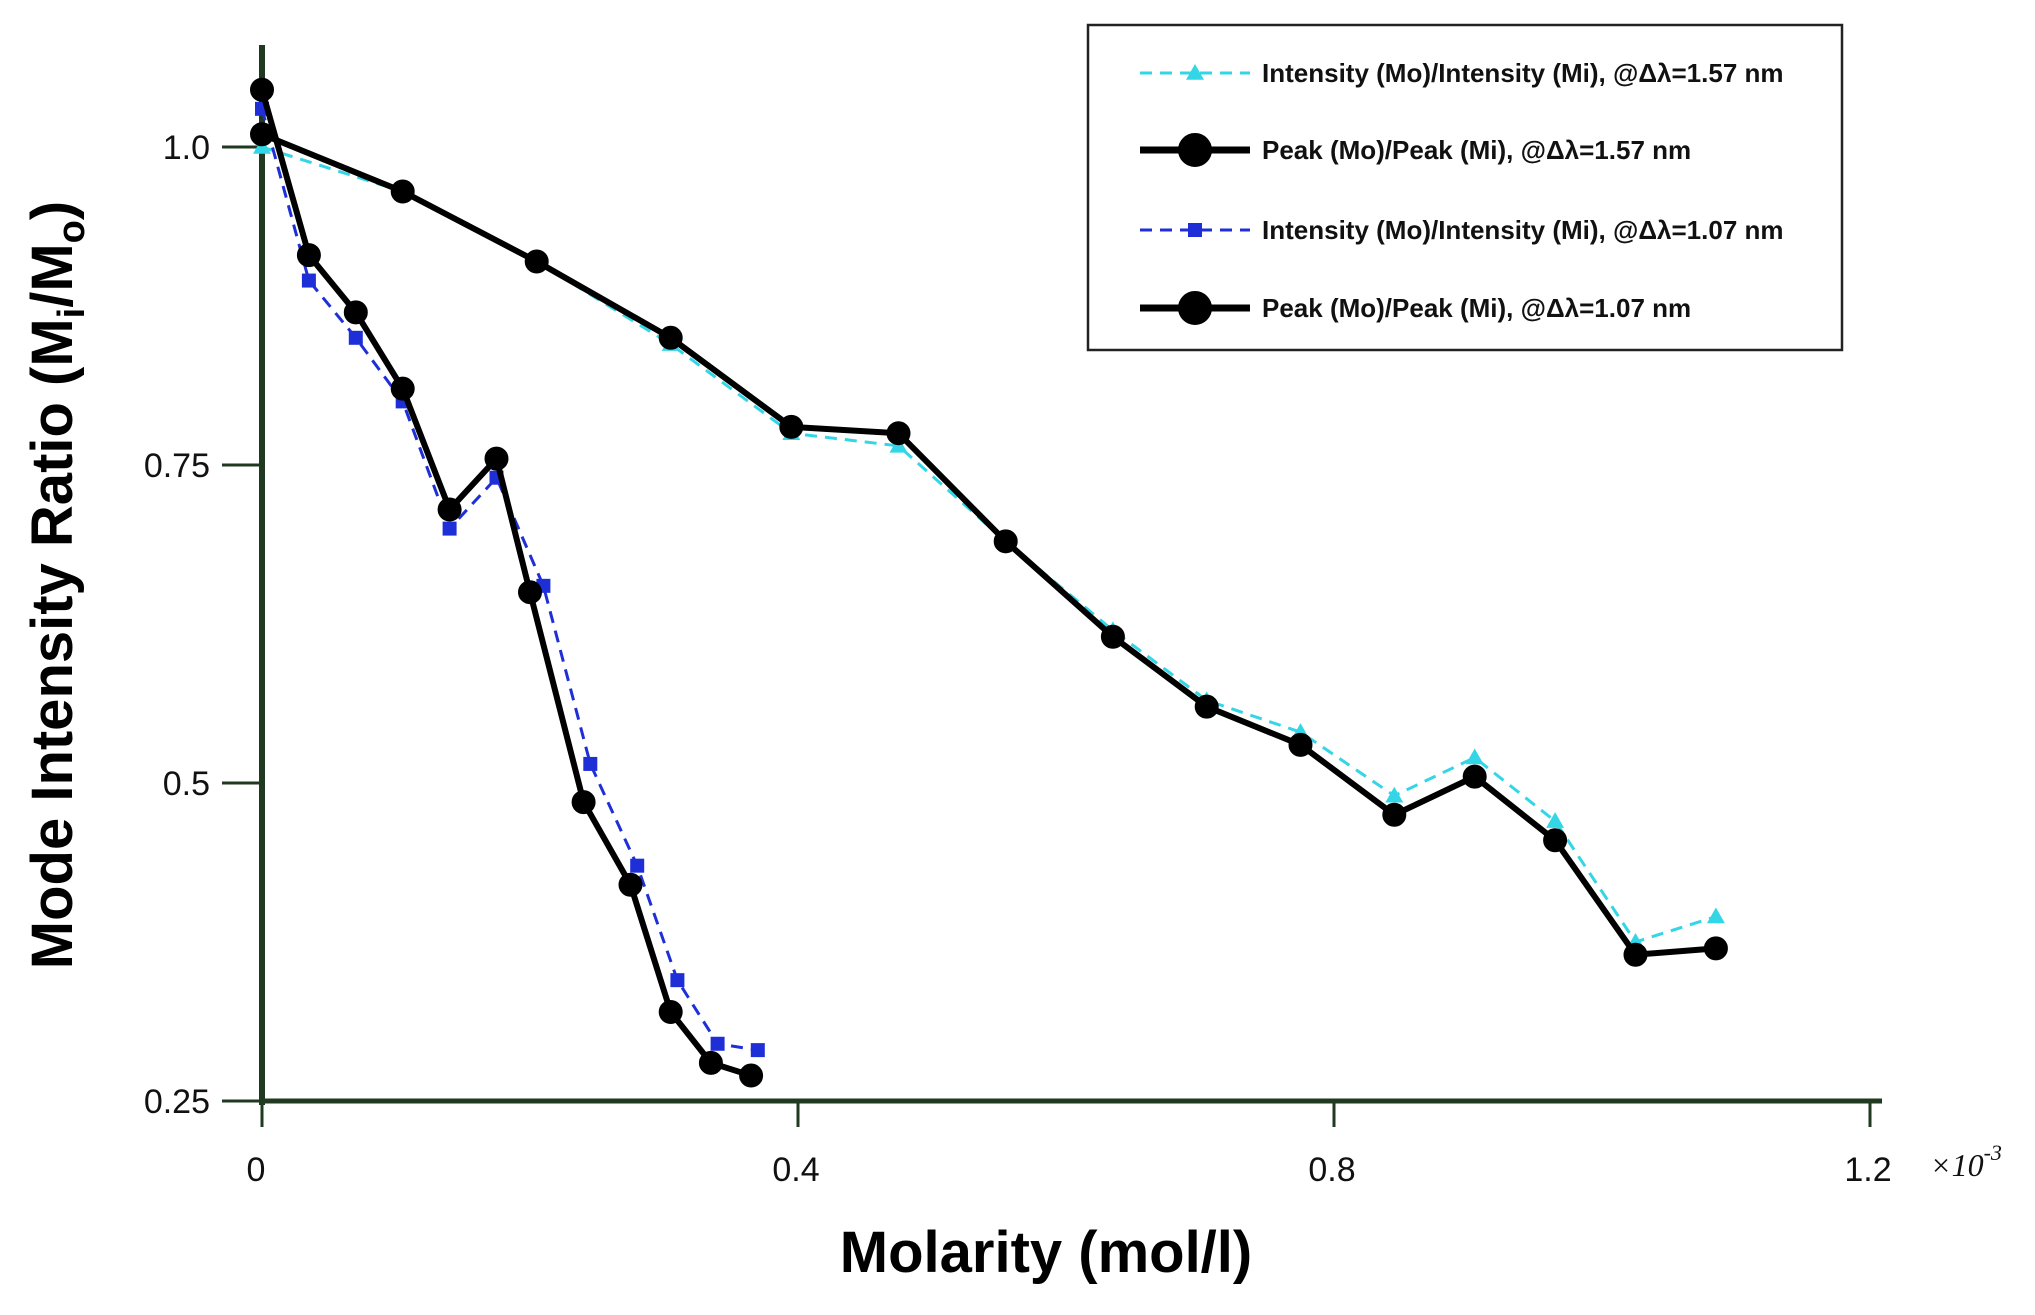  Describe the element at coordinates (186, 784) in the screenshot. I see `y-tick-label-1: 0.5` at that location.